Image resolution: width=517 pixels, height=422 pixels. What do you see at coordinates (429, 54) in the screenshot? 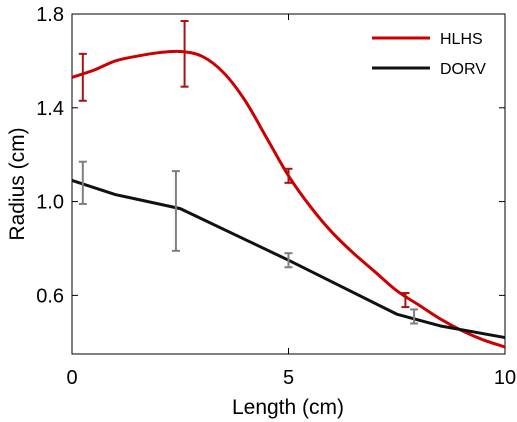
I see `legend: HLHS DORV` at bounding box center [429, 54].